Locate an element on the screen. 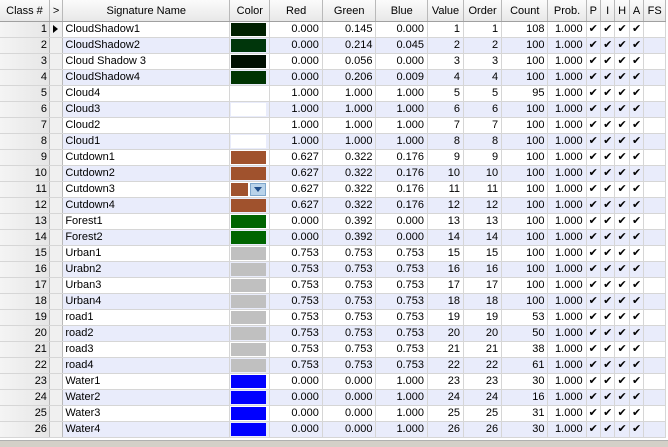  class-number: 5 is located at coordinates (25, 93).